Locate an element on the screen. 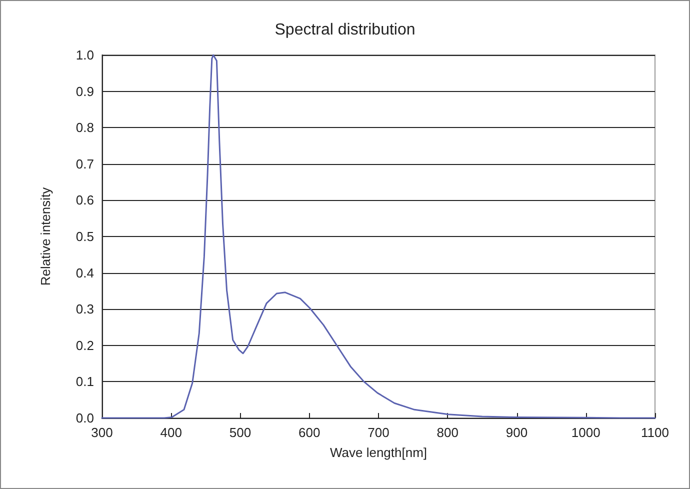 This screenshot has height=489, width=690. y-tick-label: 0.9 is located at coordinates (85, 91).